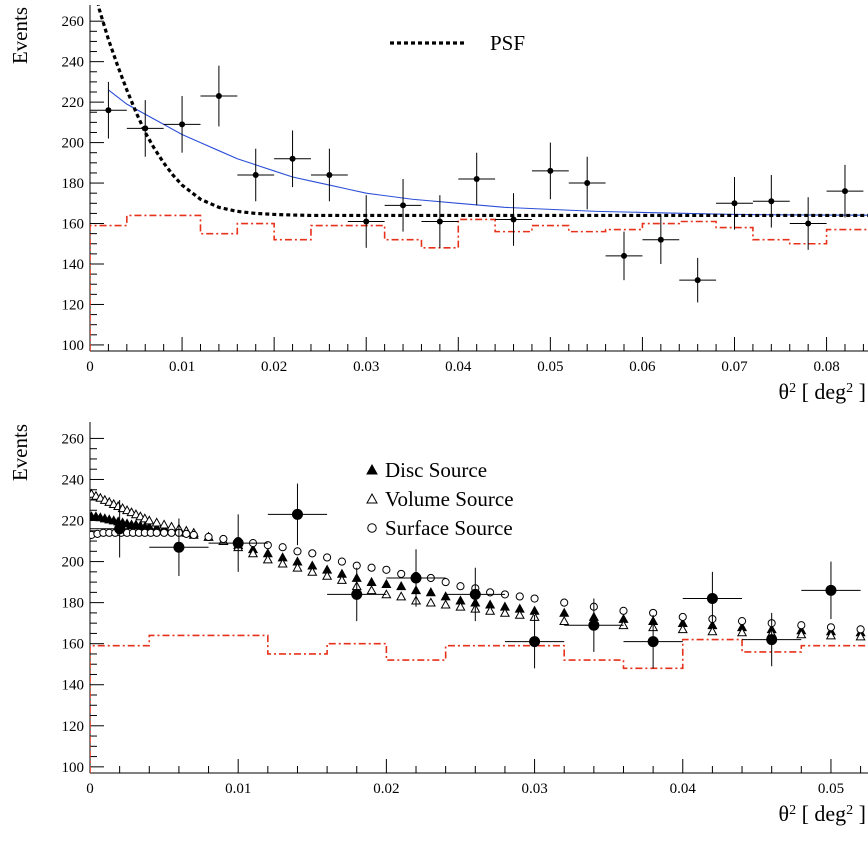 The width and height of the screenshot is (868, 852). I want to click on x-tick-label: 0, so click(90, 367).